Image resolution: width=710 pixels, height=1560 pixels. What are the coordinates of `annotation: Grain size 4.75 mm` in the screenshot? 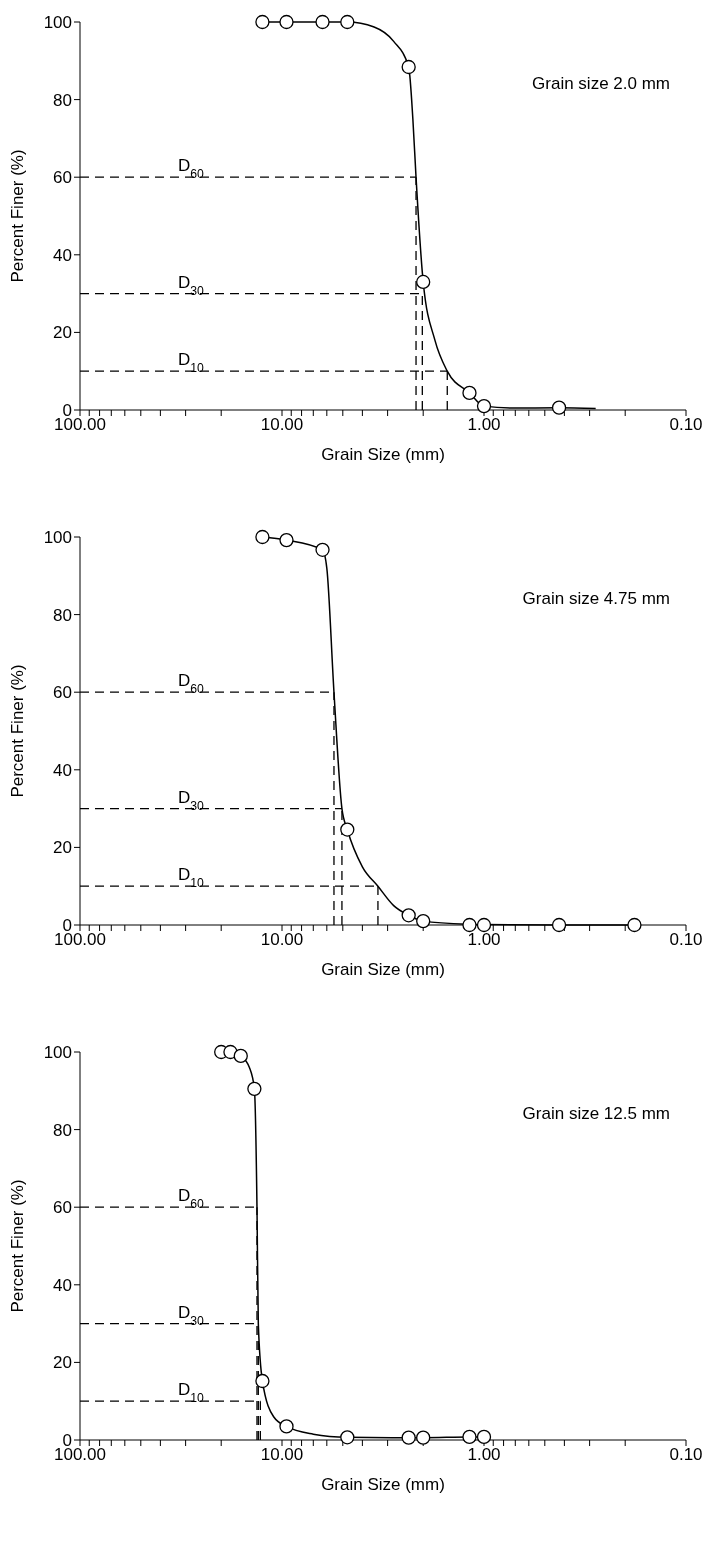 It's located at (596, 599).